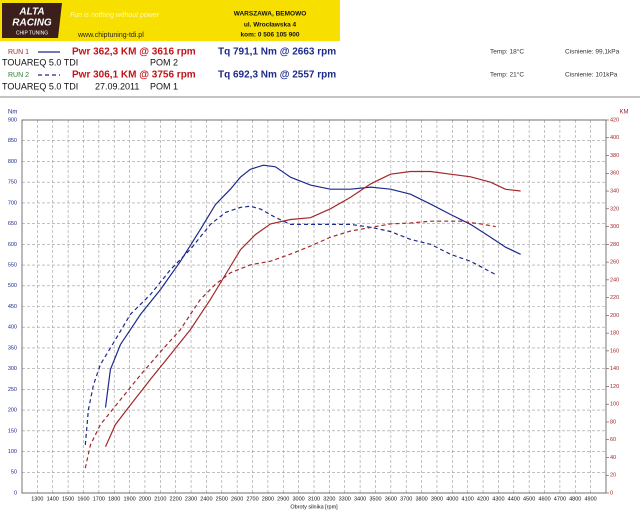 Image resolution: width=640 pixels, height=517 pixels. I want to click on logo-shape, so click(32, 20).